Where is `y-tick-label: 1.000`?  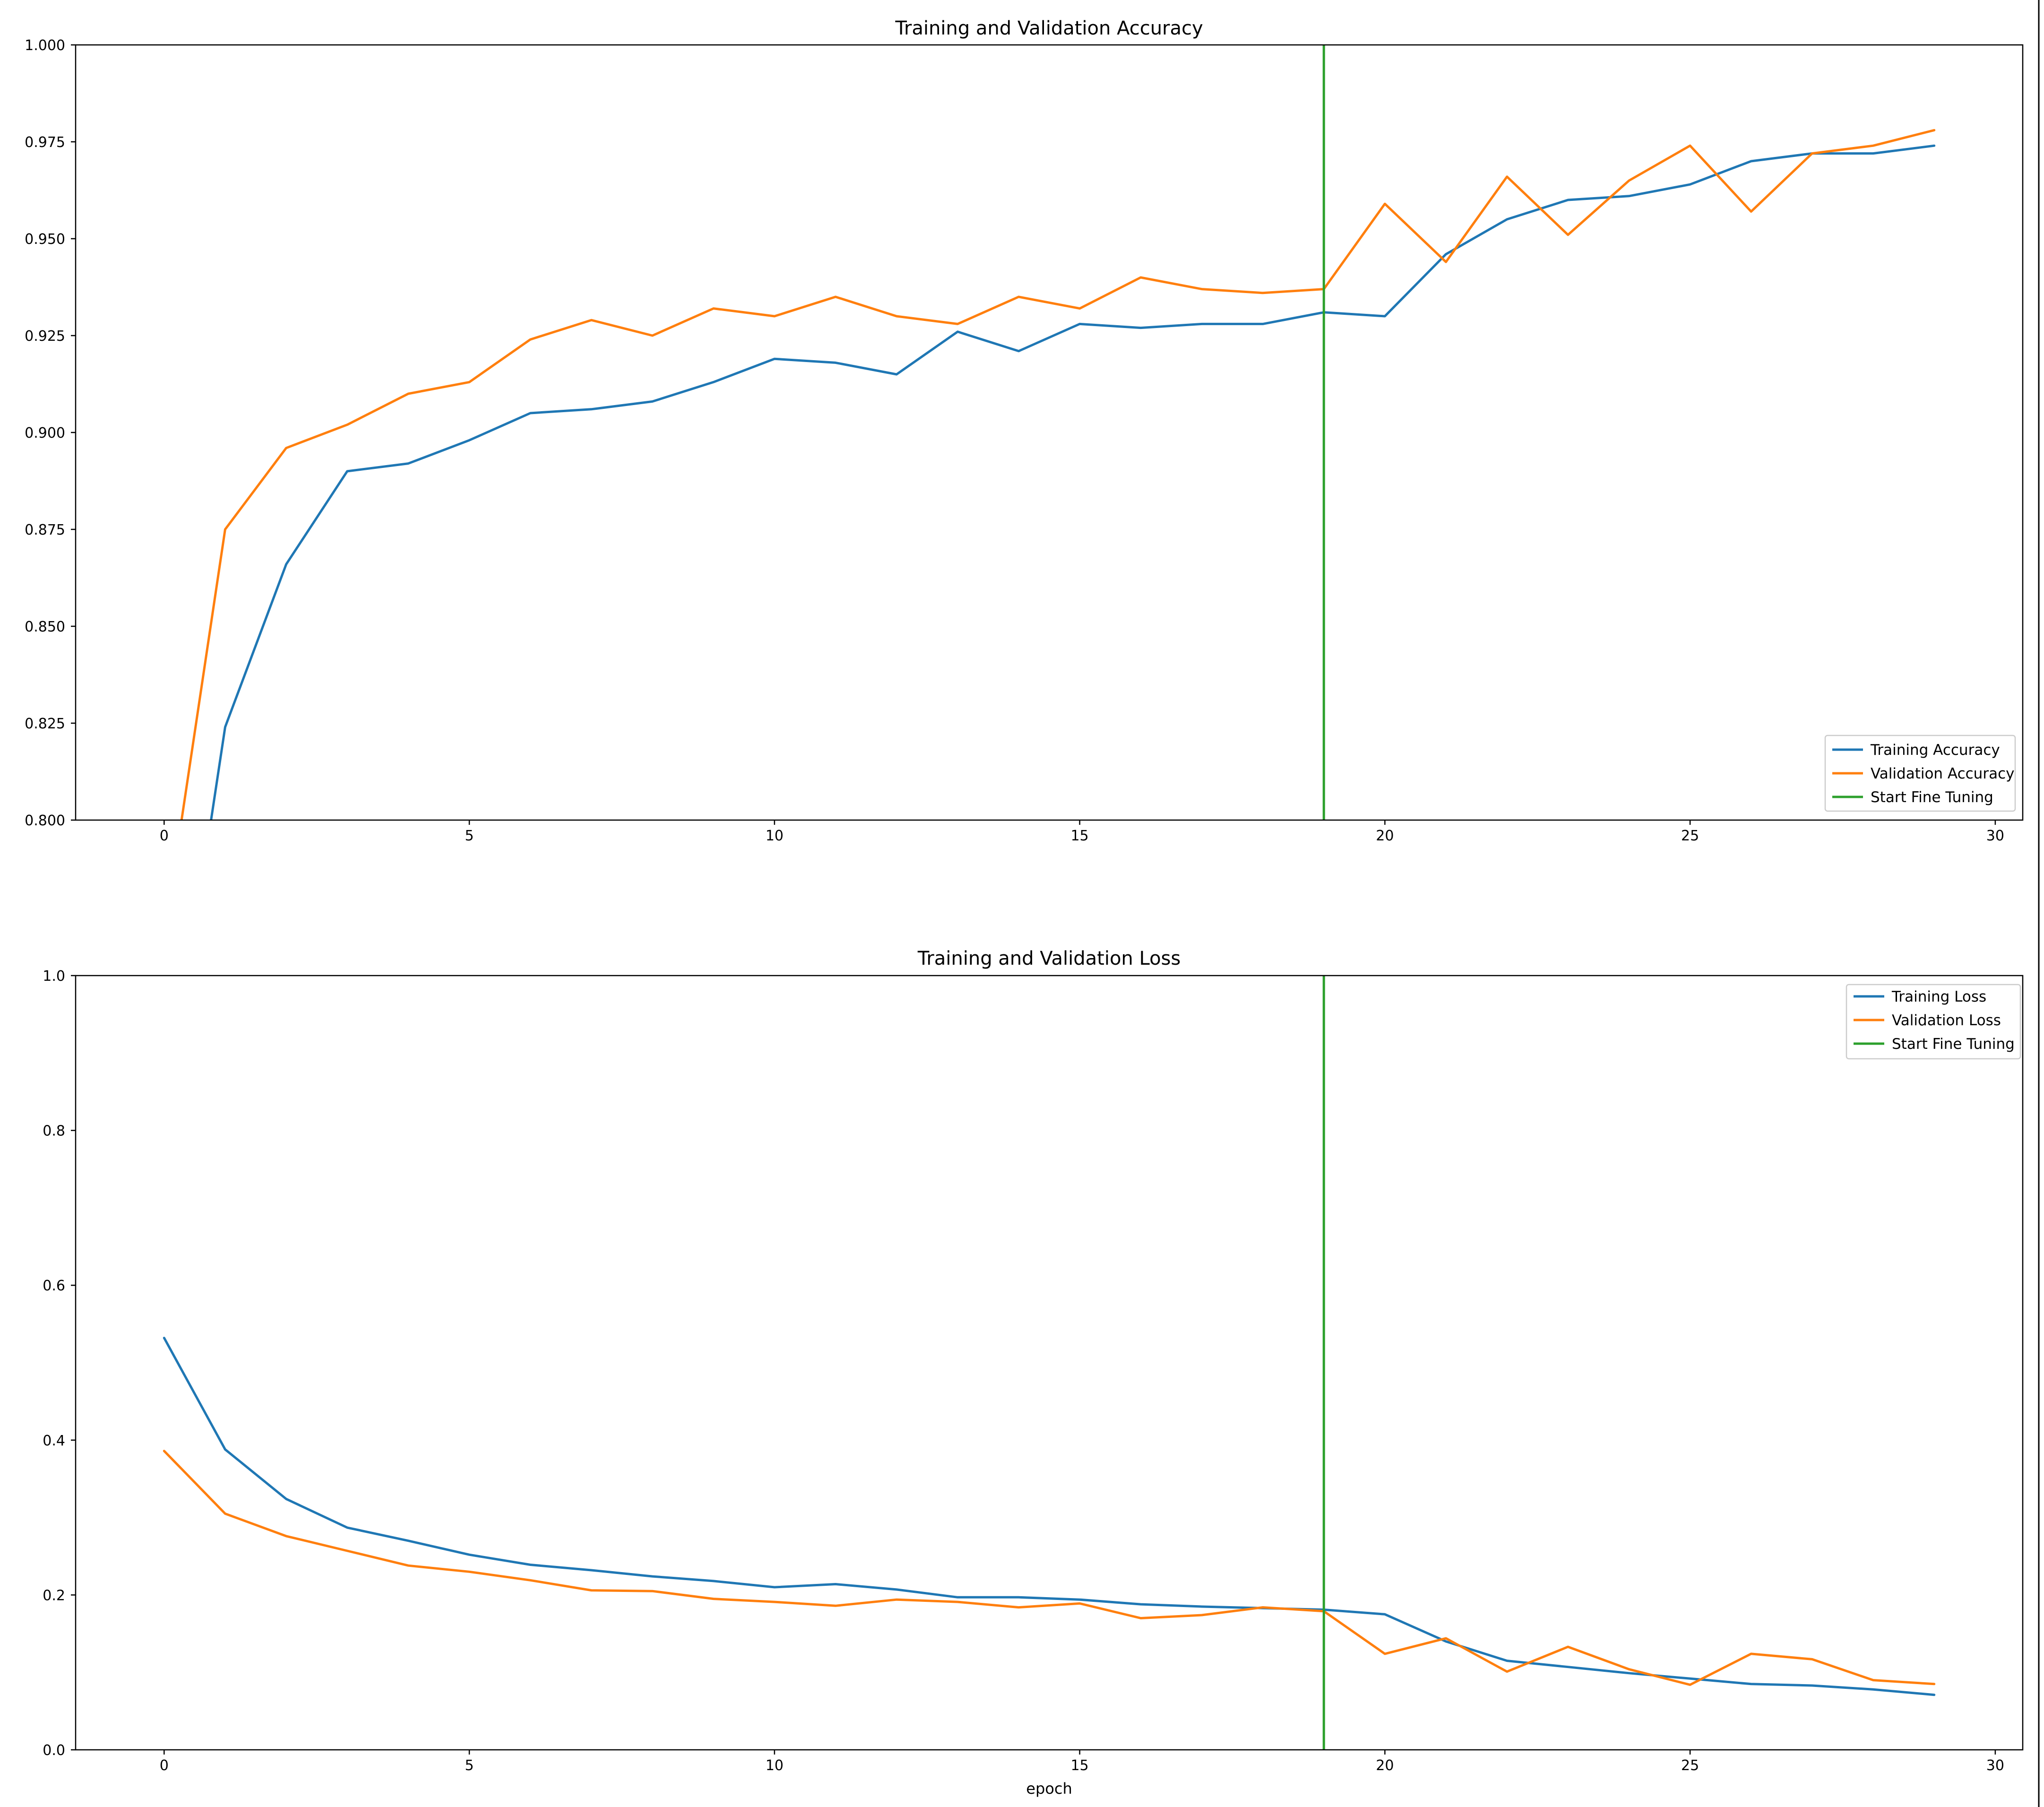 y-tick-label: 1.000 is located at coordinates (45, 45).